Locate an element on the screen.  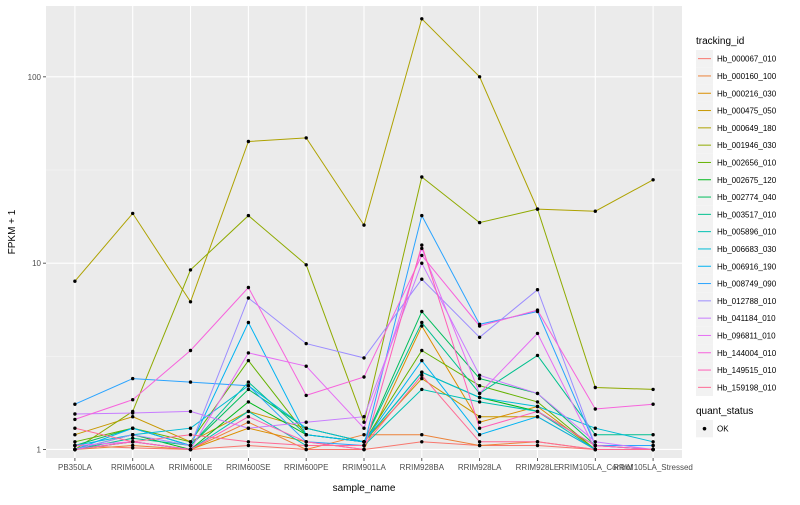
y-axis-title: FPKM + 1 is located at coordinates (12, 231).